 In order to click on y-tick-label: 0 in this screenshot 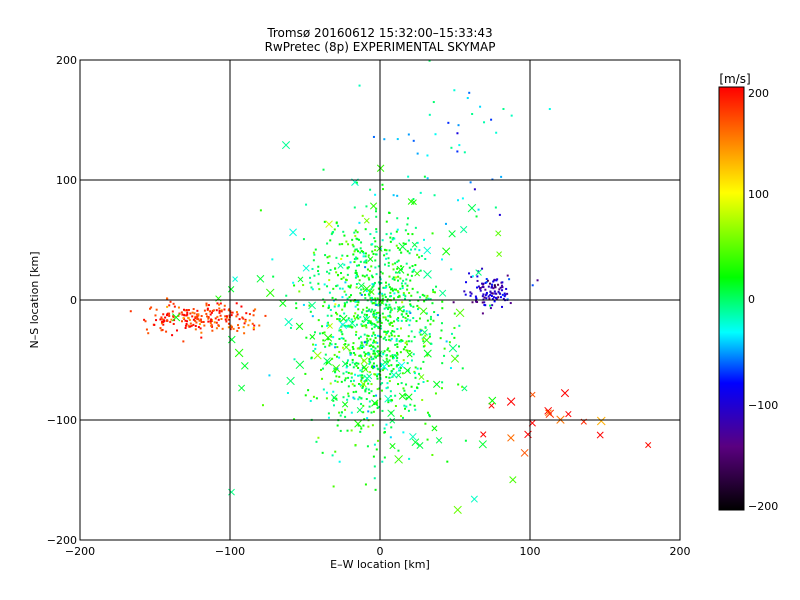, I will do `click(73, 300)`.